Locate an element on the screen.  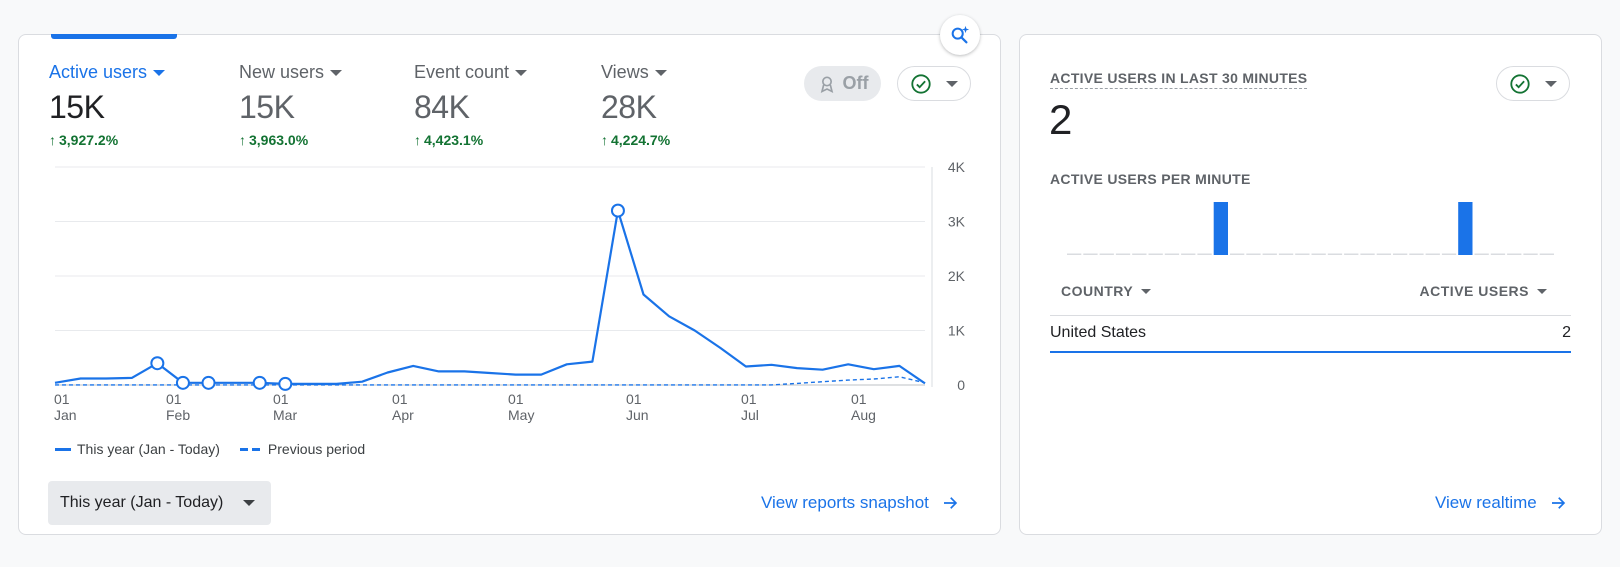
metric-active-users: Active users 15K ↑ 3,927.2% is located at coordinates (107, 105).